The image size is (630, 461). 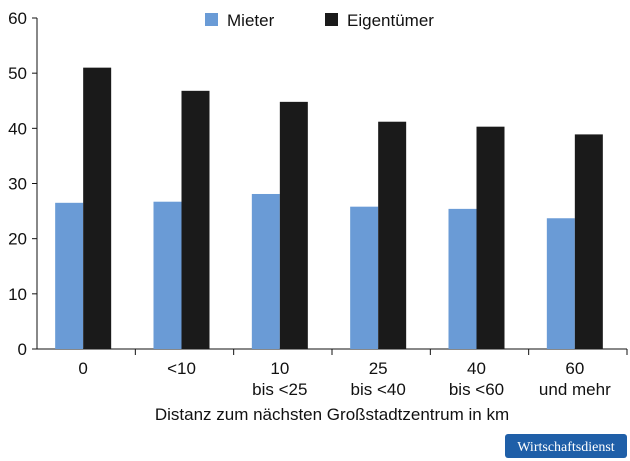 What do you see at coordinates (22, 349) in the screenshot?
I see `y-tick-label: 0` at bounding box center [22, 349].